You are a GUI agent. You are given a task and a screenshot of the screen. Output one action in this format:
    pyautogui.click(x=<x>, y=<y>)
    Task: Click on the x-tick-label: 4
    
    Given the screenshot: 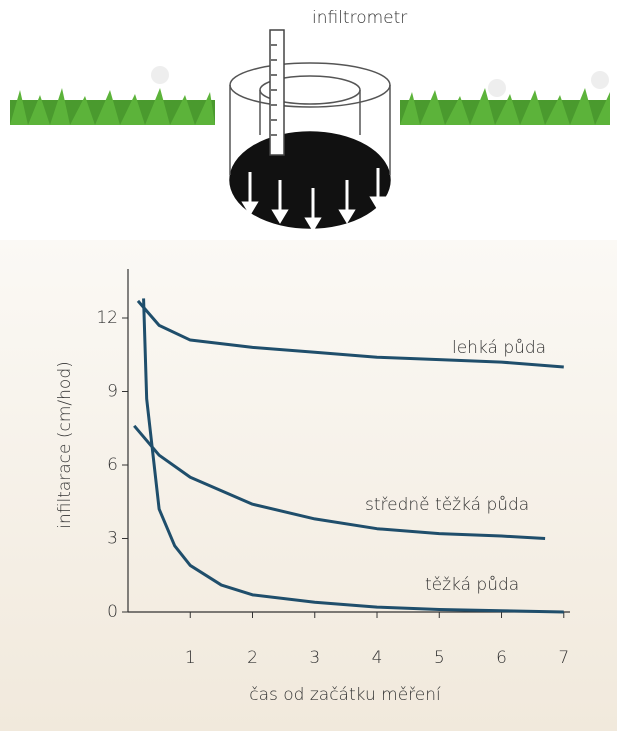 What is the action you would take?
    pyautogui.click(x=377, y=658)
    